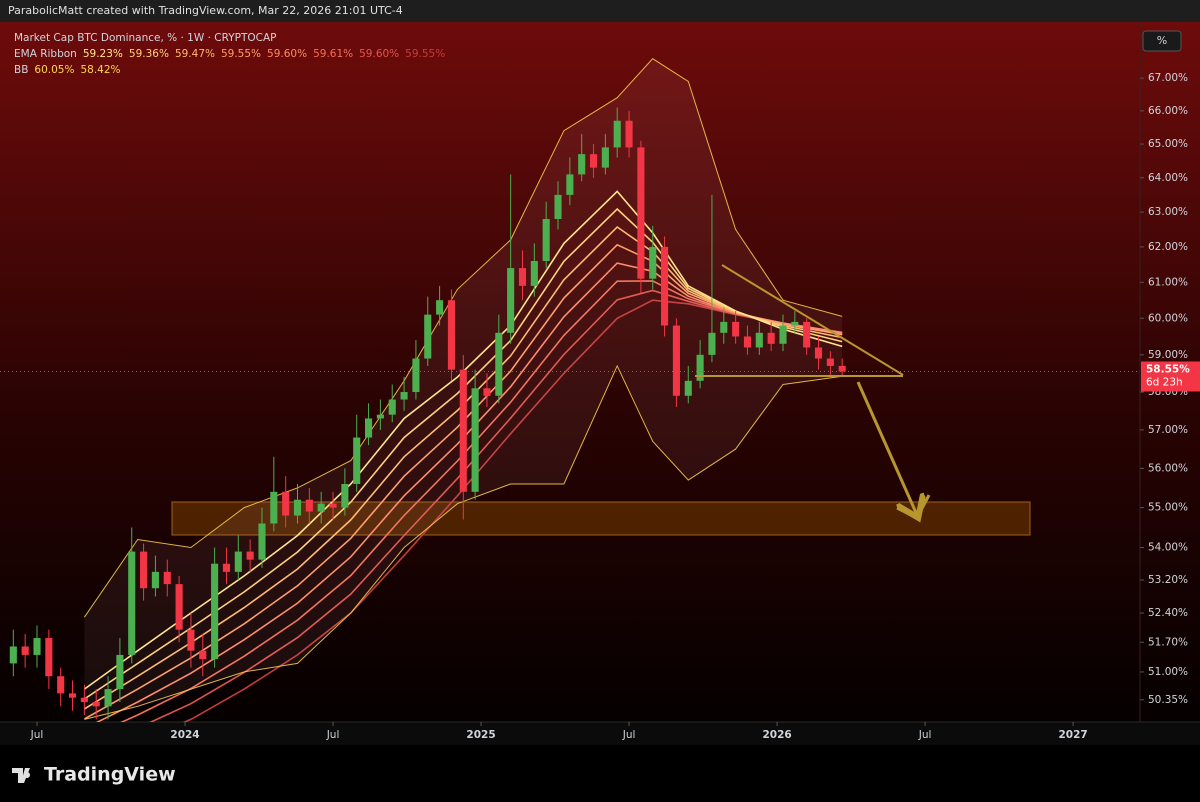 This screenshot has height=802, width=1200. I want to click on arrow-head, so click(913, 507).